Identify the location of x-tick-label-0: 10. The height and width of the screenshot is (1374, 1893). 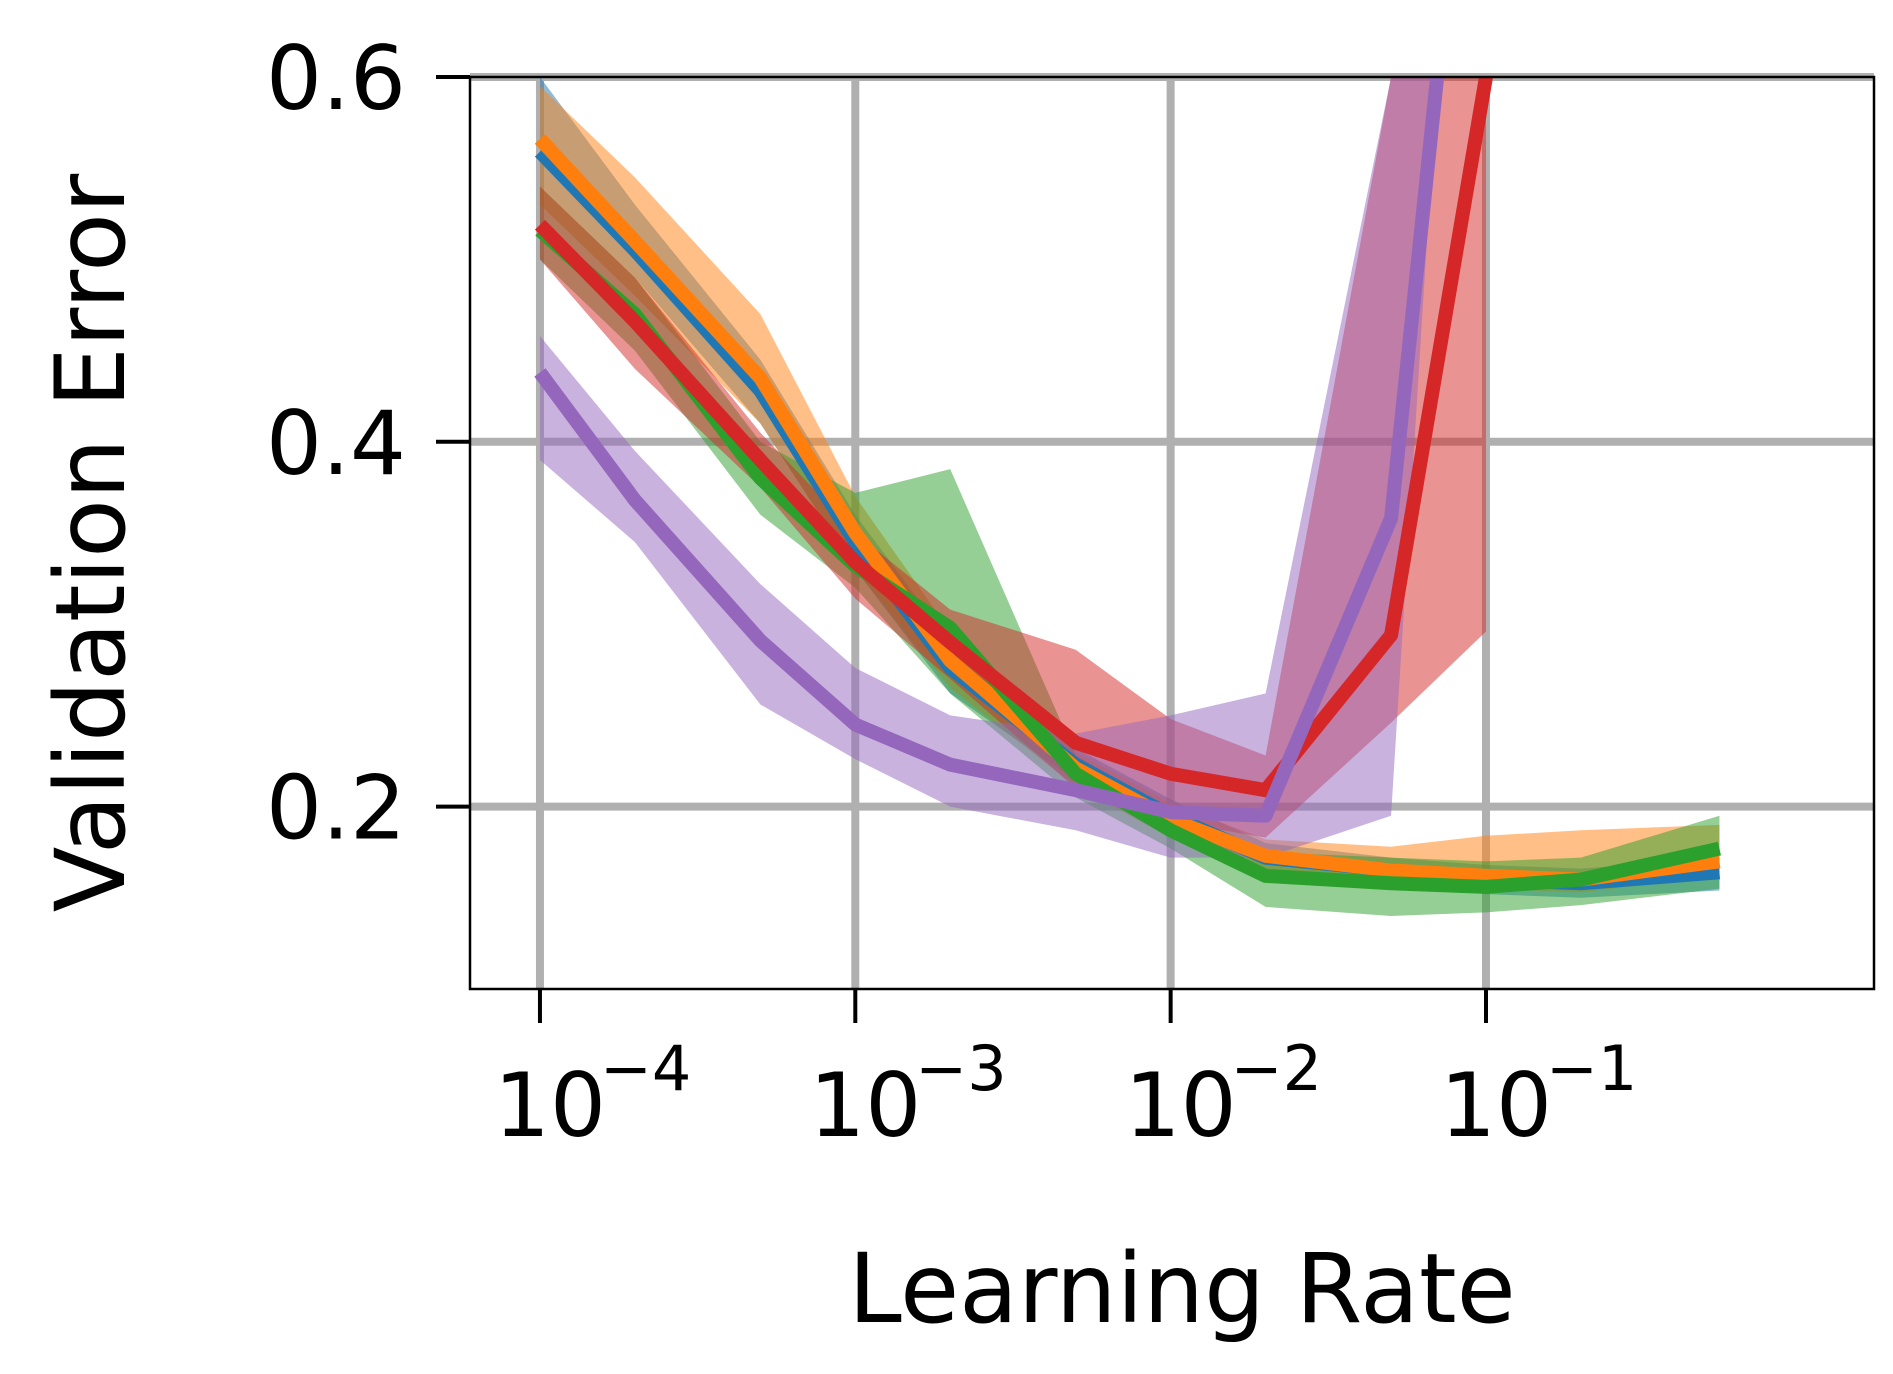
(550, 1105).